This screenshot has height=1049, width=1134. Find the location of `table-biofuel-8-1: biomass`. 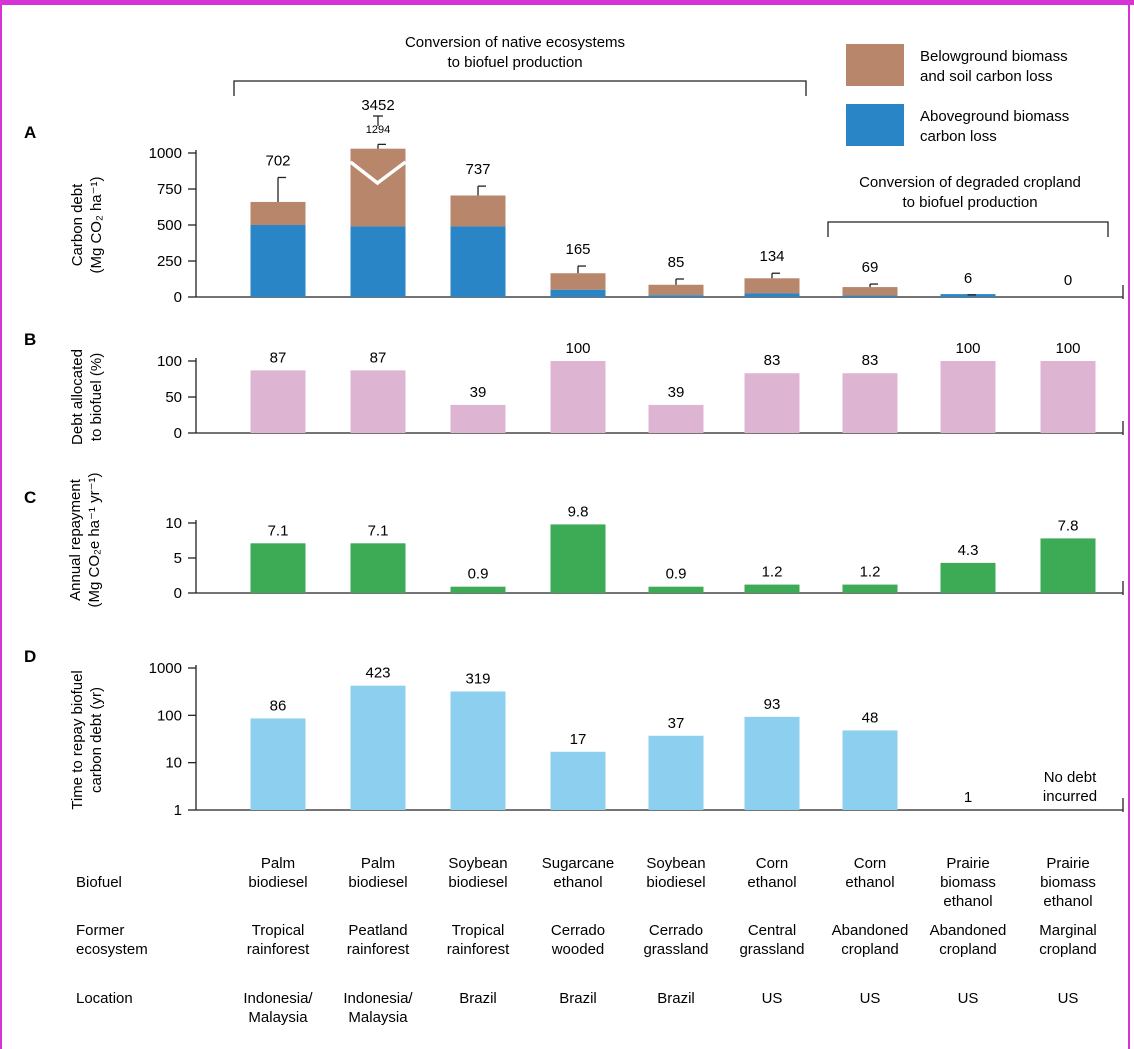

table-biofuel-8-1: biomass is located at coordinates (1068, 882).